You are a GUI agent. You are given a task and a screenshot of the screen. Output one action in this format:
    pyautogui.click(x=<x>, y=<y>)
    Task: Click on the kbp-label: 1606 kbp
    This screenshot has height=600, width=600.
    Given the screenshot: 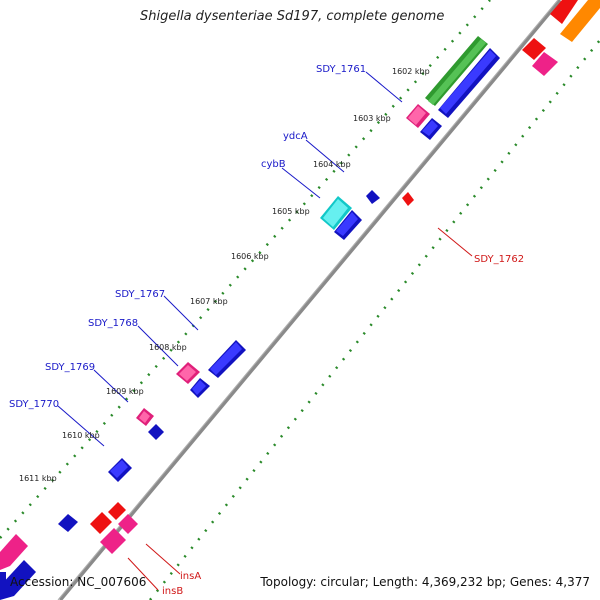 What is the action you would take?
    pyautogui.click(x=250, y=256)
    